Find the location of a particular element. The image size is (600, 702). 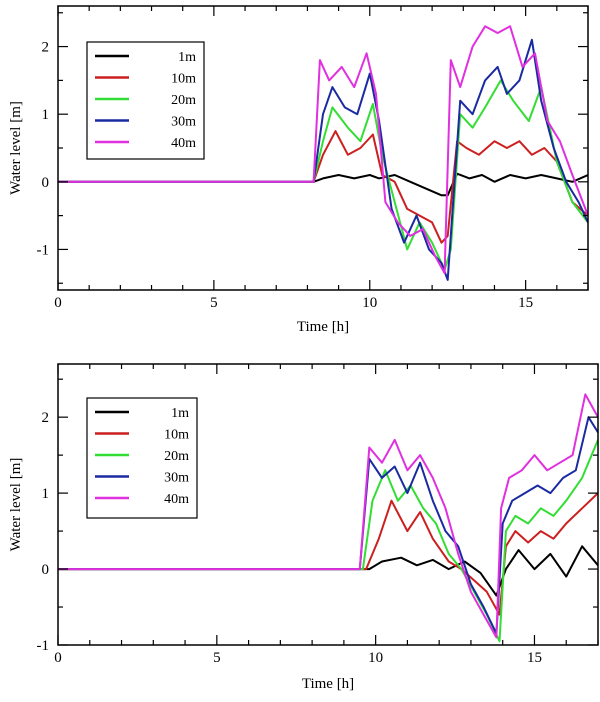

series-line-10m is located at coordinates (323, 187).